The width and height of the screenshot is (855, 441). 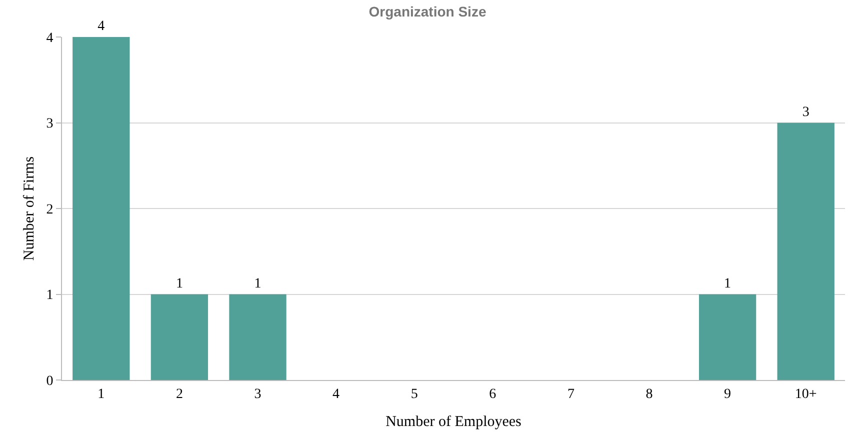 I want to click on data-label: 3, so click(x=806, y=112).